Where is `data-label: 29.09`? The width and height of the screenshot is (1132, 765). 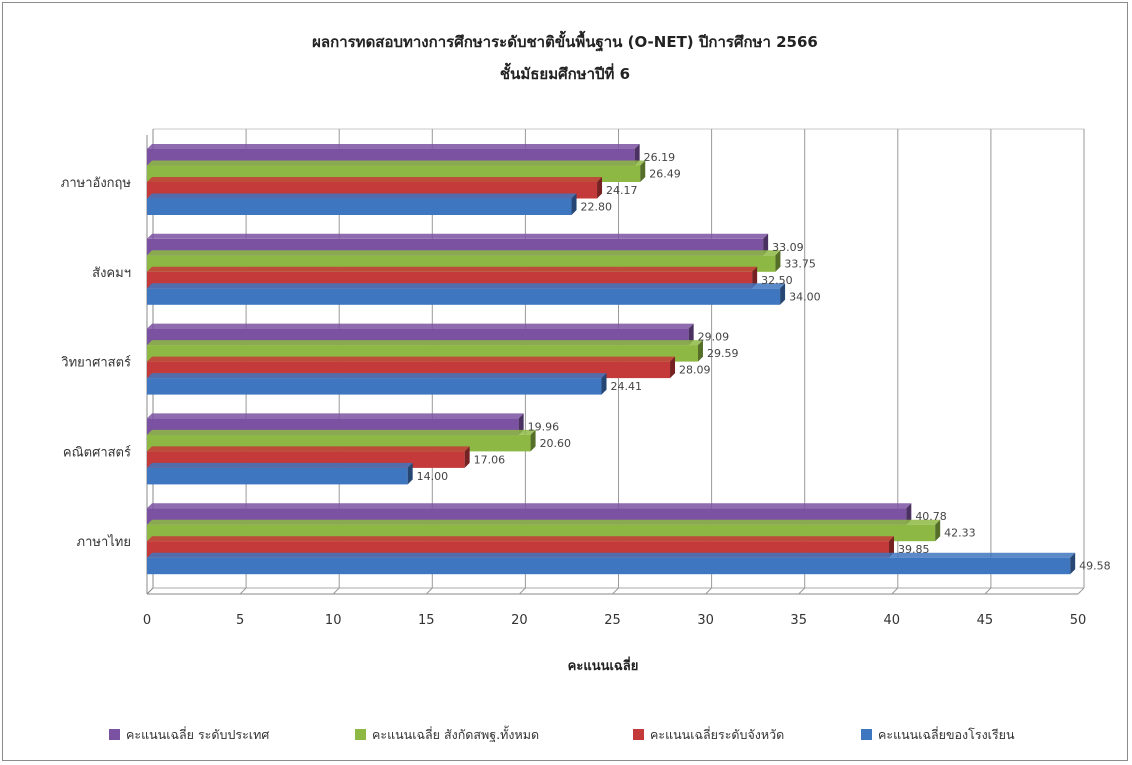 data-label: 29.09 is located at coordinates (714, 337).